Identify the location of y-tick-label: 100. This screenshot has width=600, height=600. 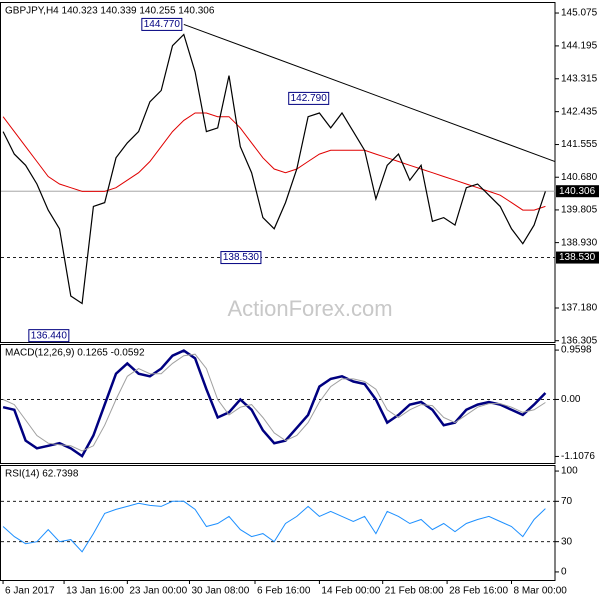
(569, 471).